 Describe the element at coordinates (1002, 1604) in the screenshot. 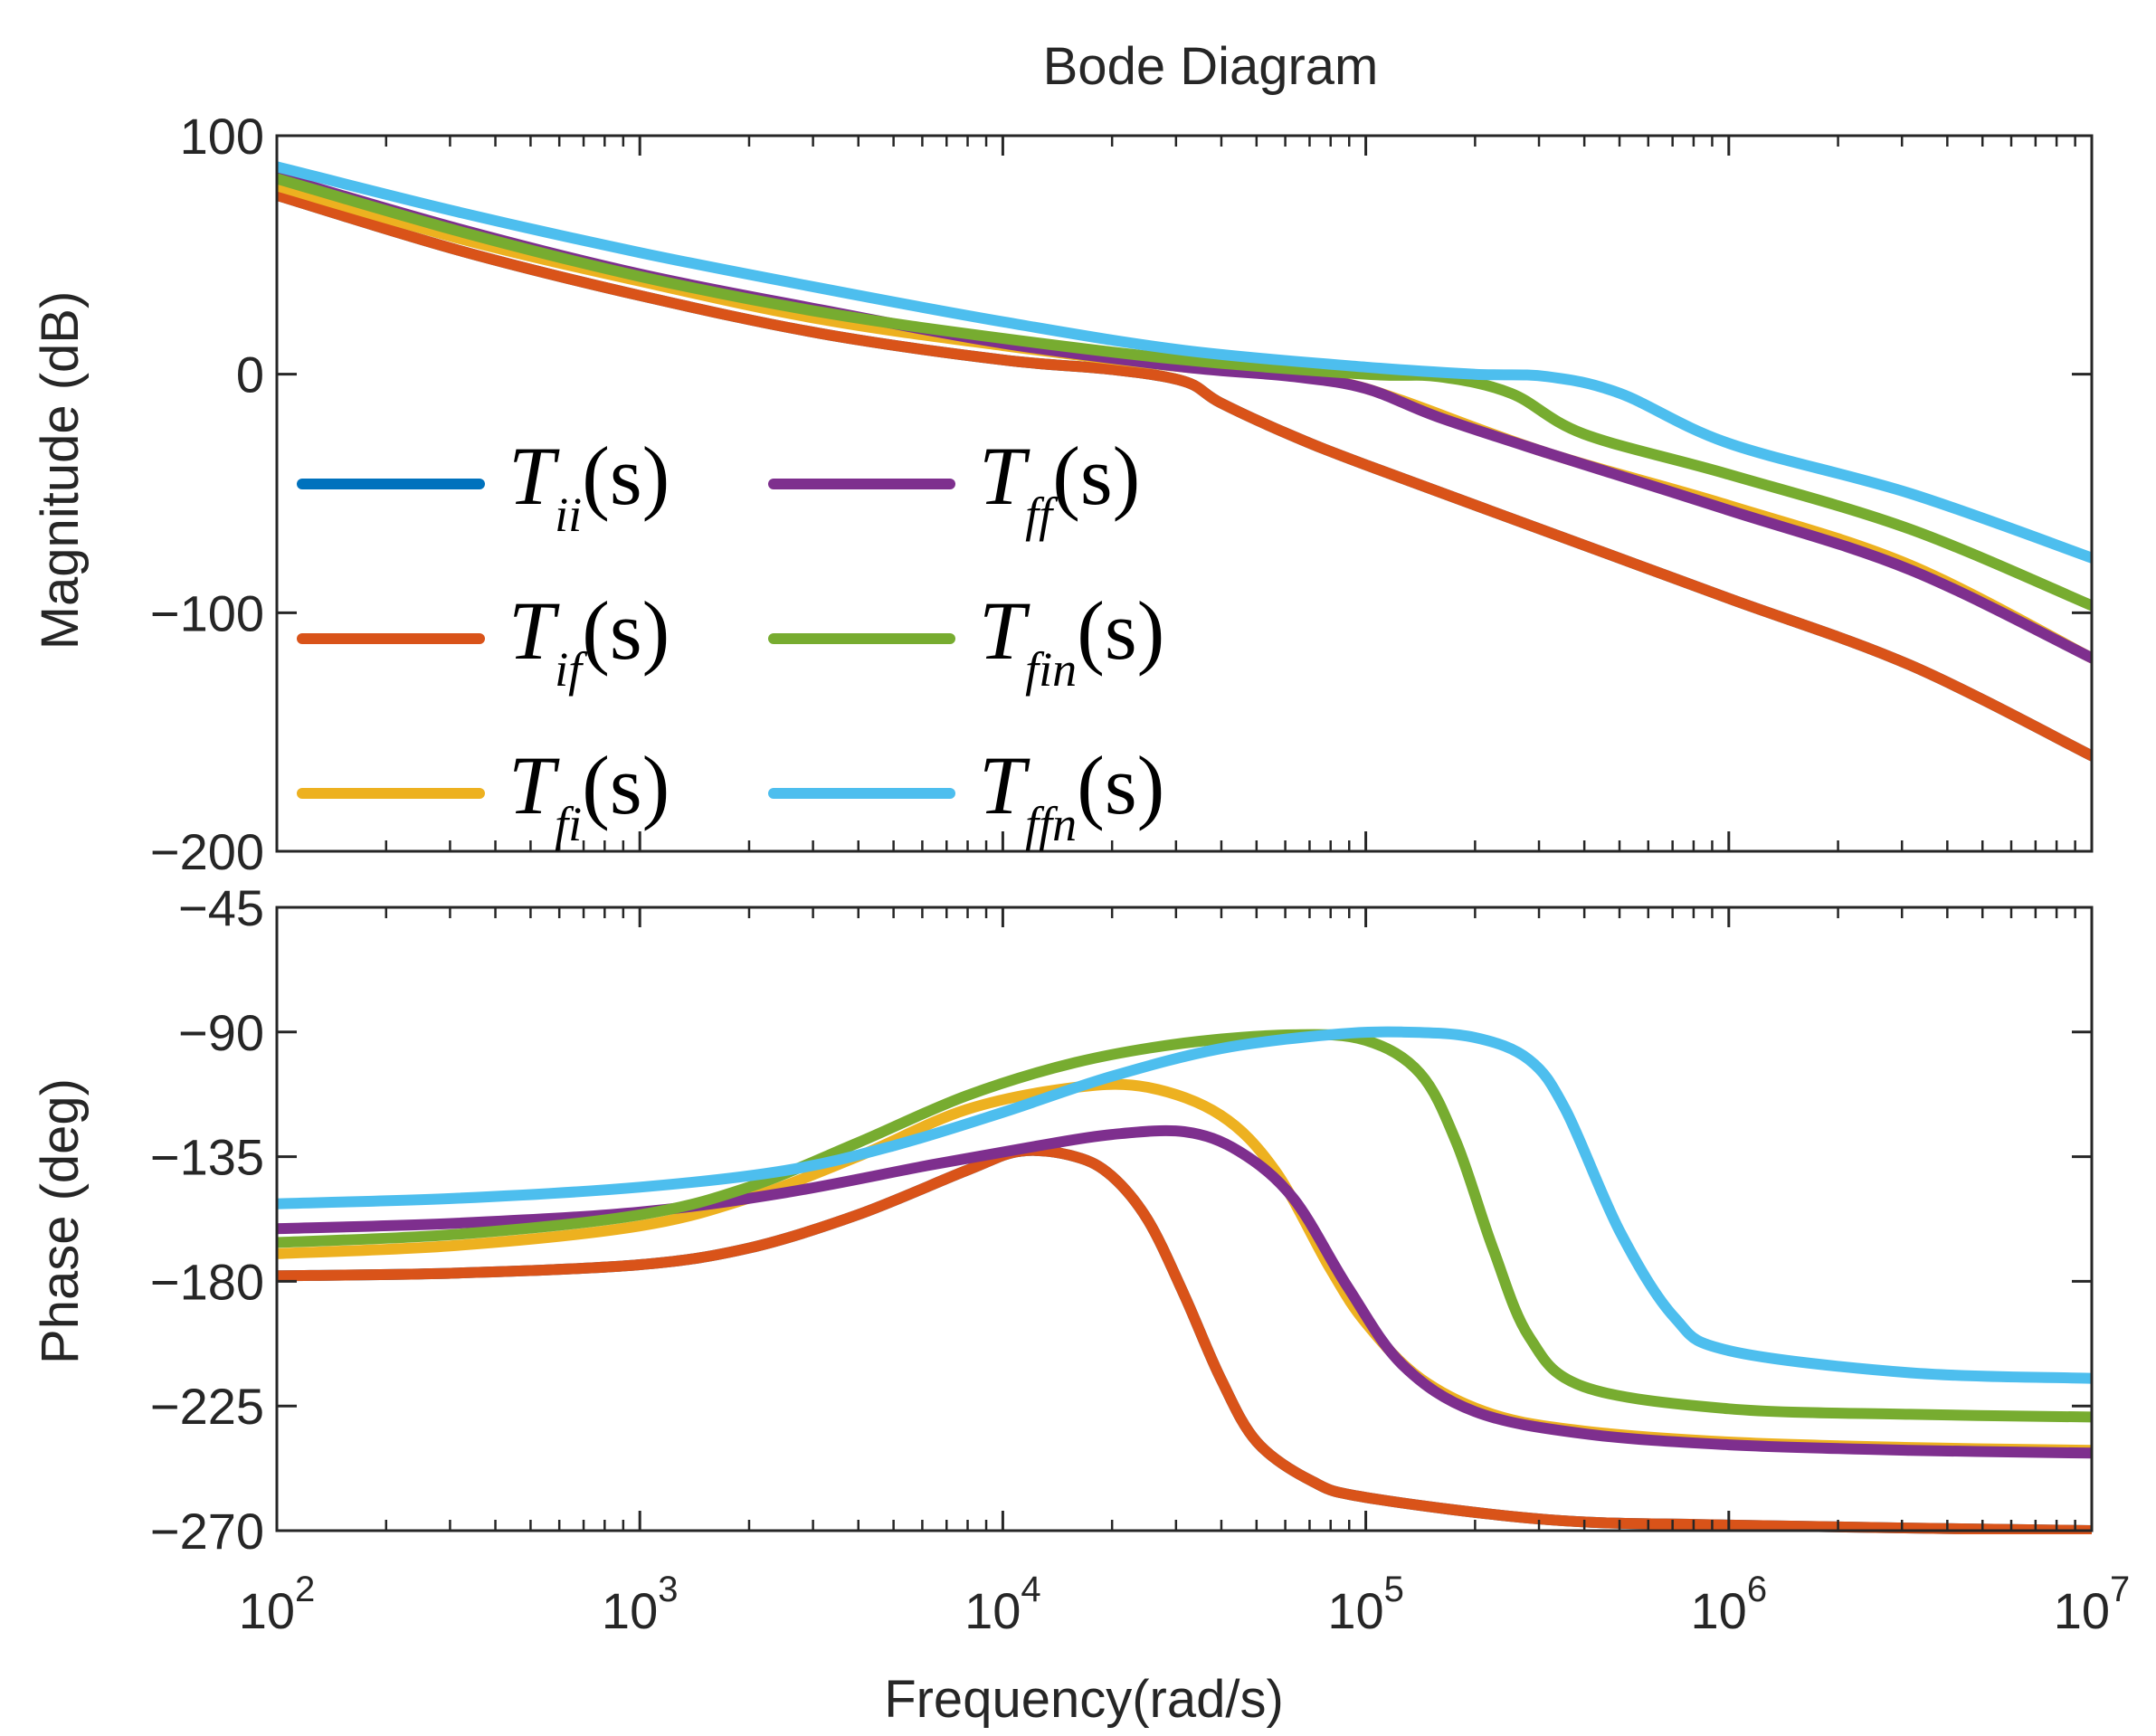

I see `x-tick-label: 10⁴` at that location.